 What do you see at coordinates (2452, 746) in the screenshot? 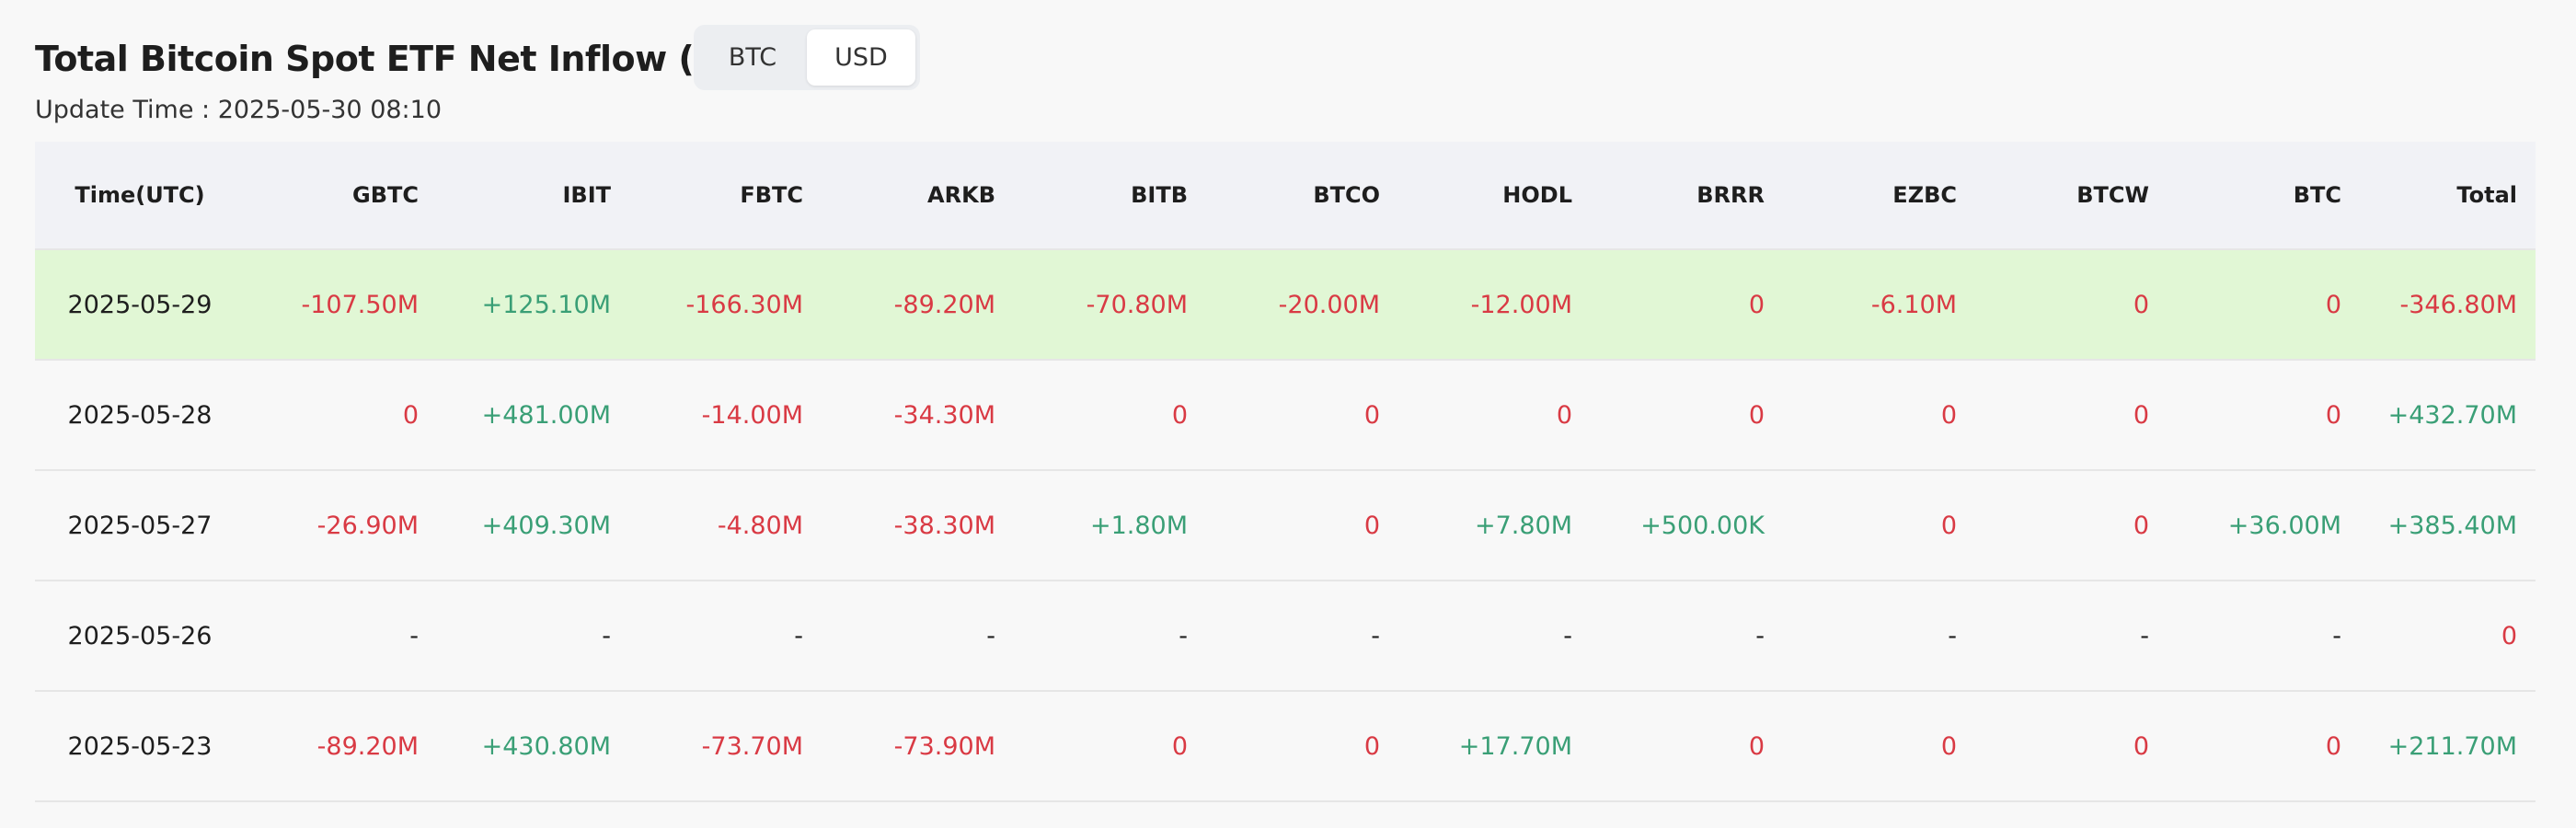
I see `value-cell: +211.70M` at bounding box center [2452, 746].